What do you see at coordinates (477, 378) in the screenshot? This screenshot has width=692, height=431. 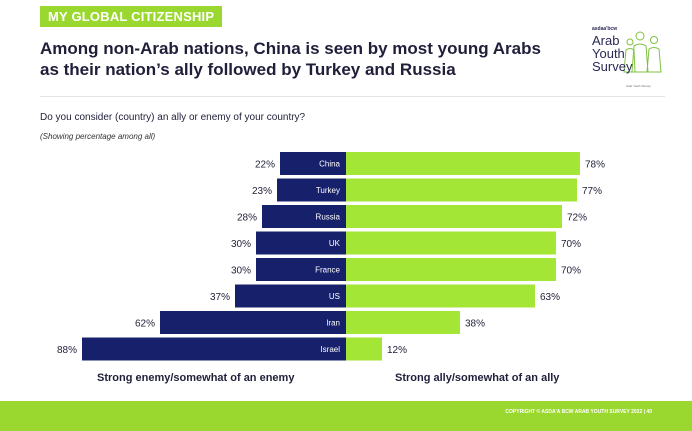 I see `ally-axis-caption: Strong ally/somewhat of an ally` at bounding box center [477, 378].